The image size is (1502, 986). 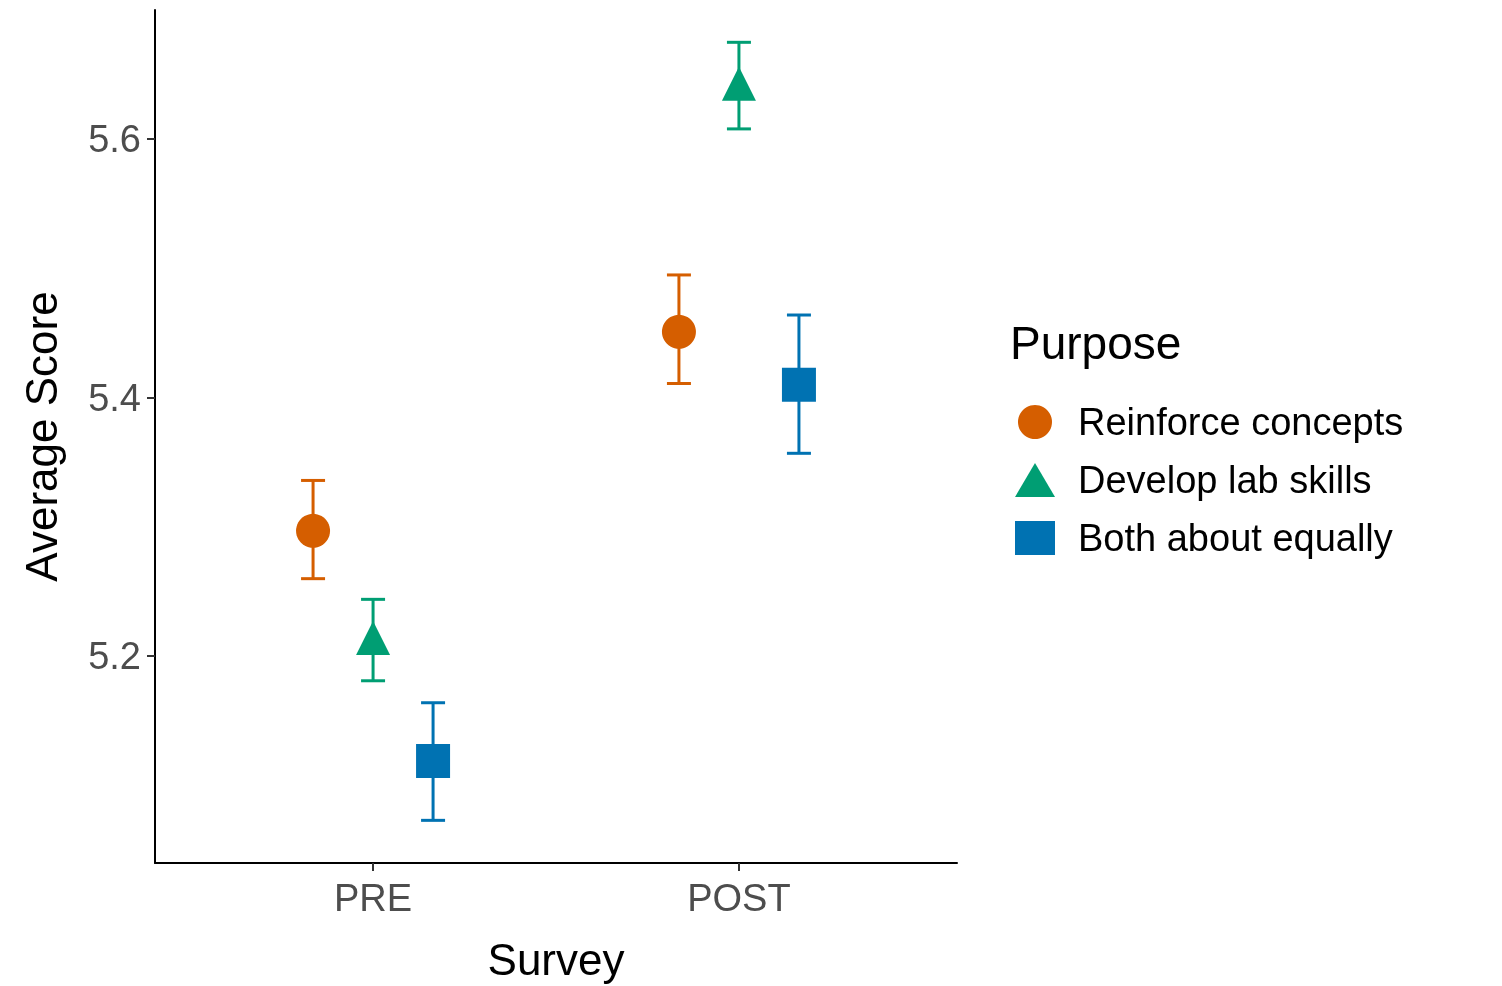 I want to click on legend-label: Reinforce concepts, so click(x=1241, y=422).